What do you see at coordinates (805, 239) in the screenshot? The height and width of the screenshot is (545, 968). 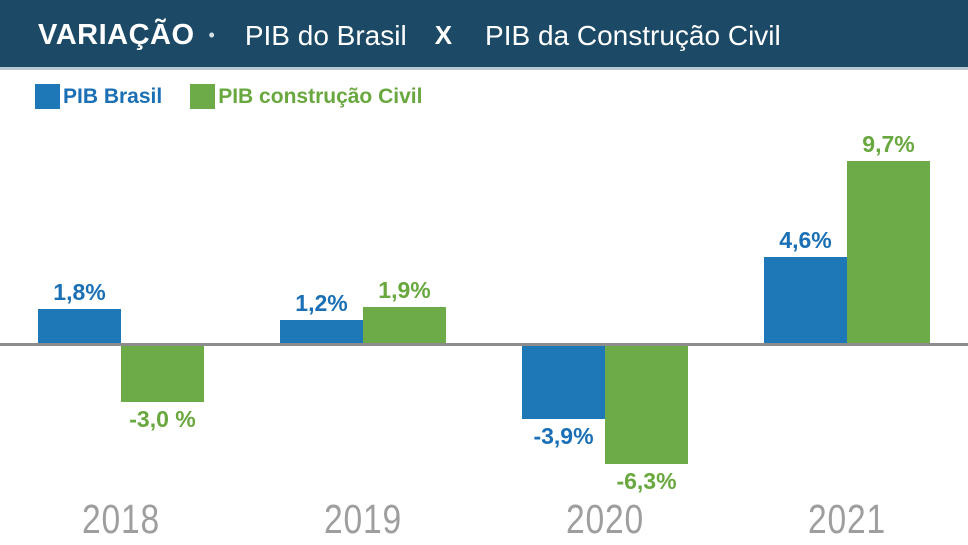 I see `bar-value-label-pib-brasil-2021: 4,6%` at bounding box center [805, 239].